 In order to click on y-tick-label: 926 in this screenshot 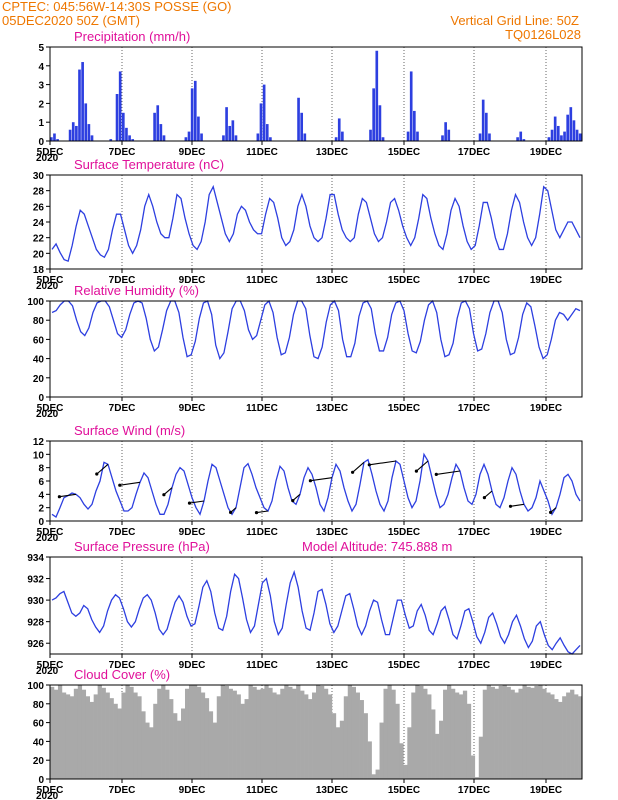, I will do `click(35, 644)`.